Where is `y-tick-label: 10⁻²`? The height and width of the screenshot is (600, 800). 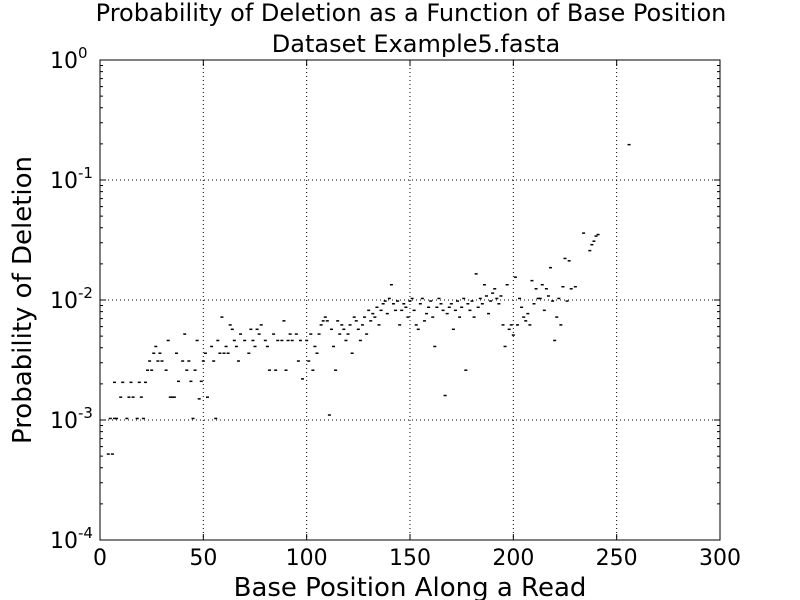
y-tick-label: 10⁻² is located at coordinates (71, 299).